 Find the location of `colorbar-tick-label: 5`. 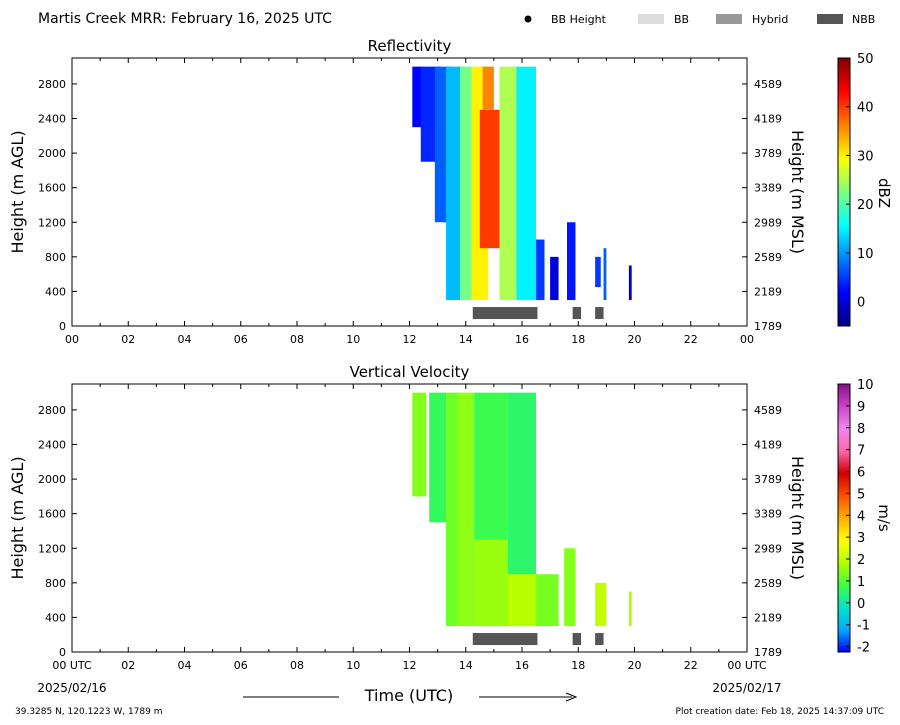

colorbar-tick-label: 5 is located at coordinates (861, 494).